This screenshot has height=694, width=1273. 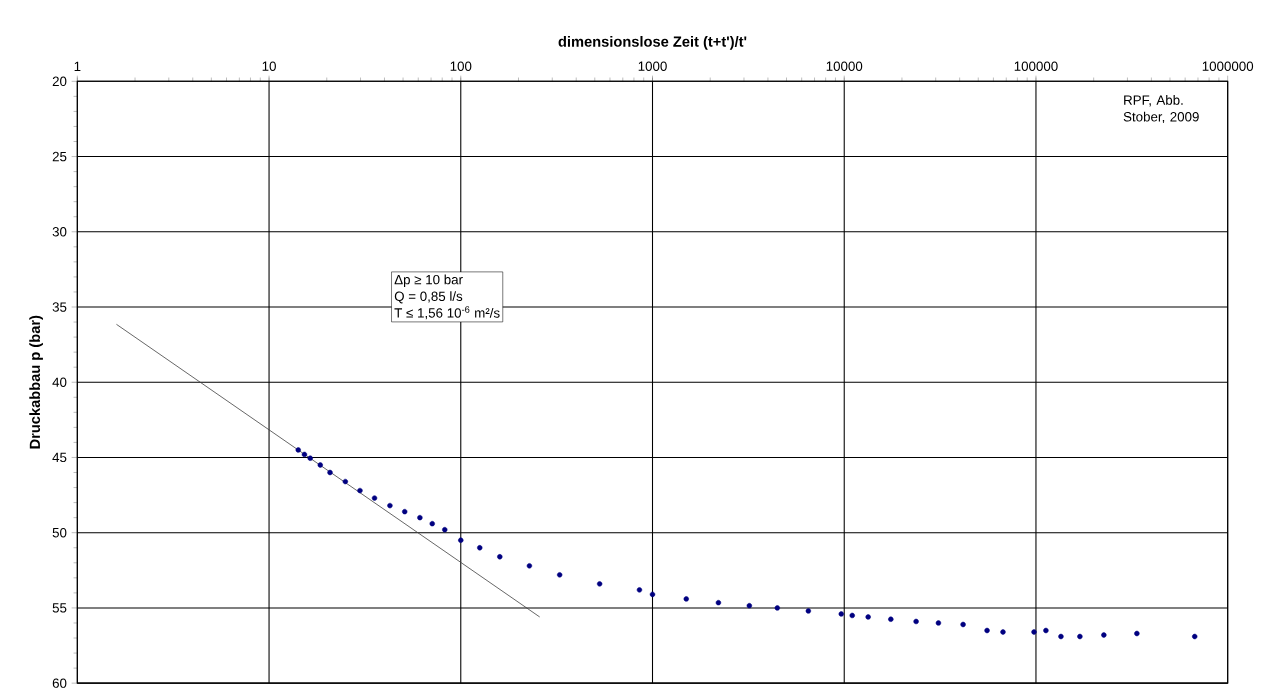 I want to click on y-tick-label: 30, so click(x=59, y=232).